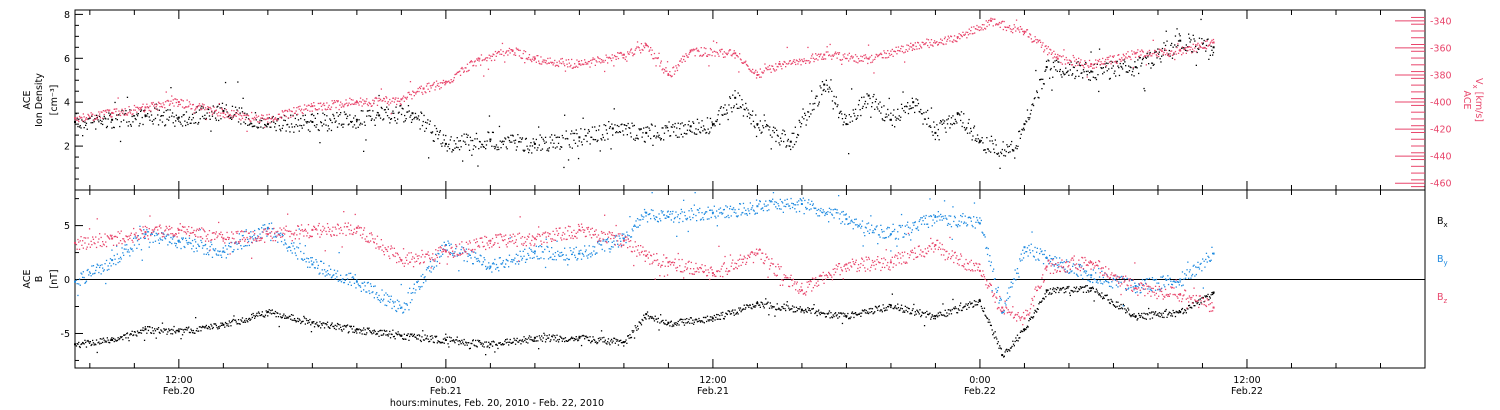  Describe the element at coordinates (145, 234) in the screenshot. I see `field-by-point` at that location.